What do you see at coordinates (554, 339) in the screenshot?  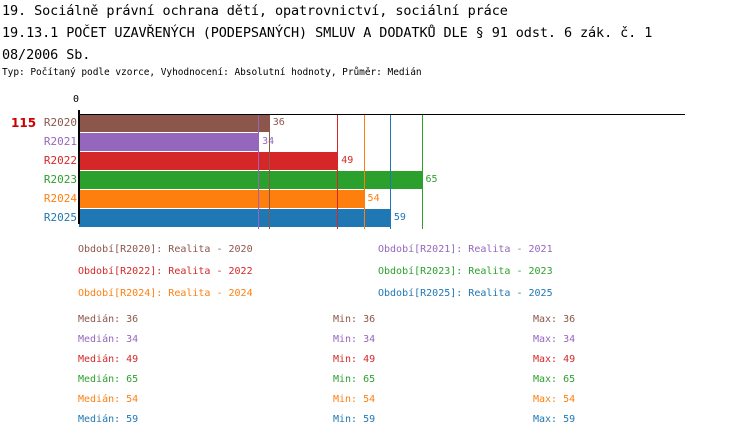 I see `stat-max: Max: 34` at bounding box center [554, 339].